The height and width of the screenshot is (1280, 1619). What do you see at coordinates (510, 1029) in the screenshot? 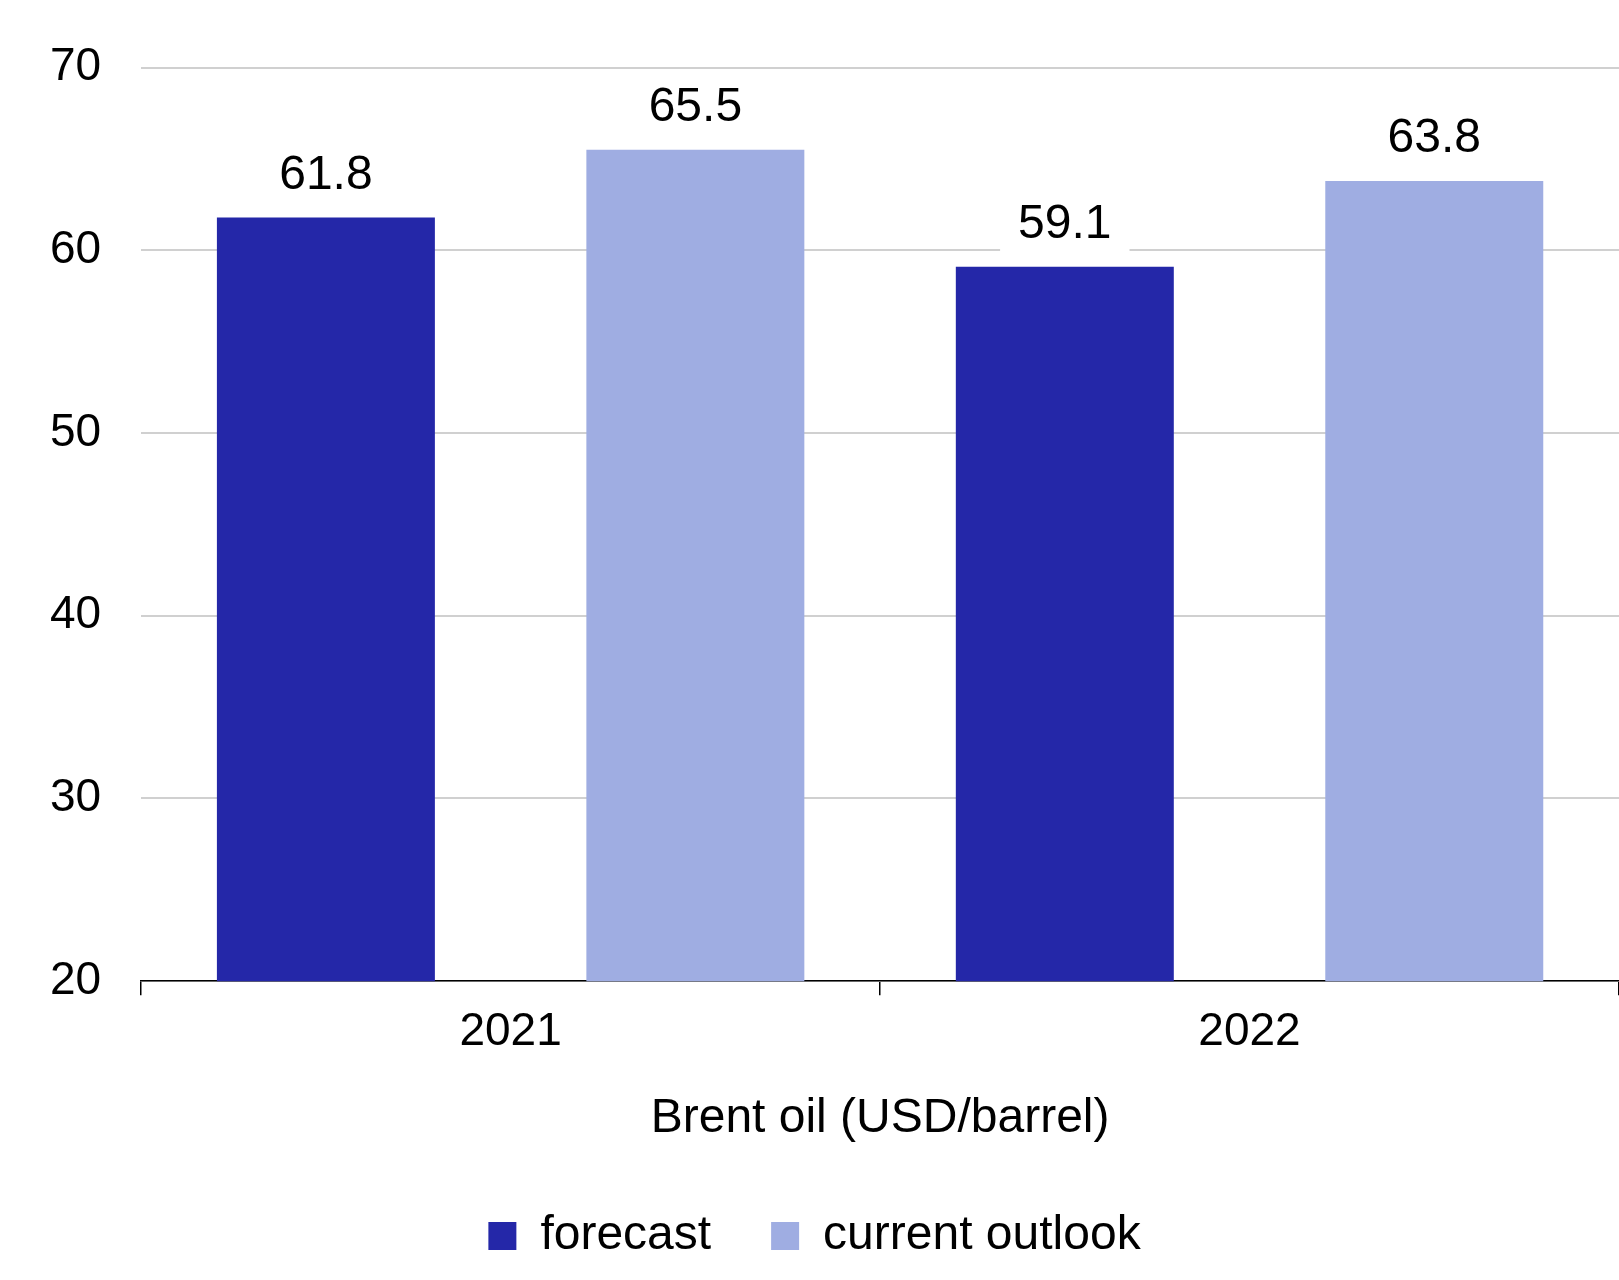
I see `x-tick-label: 2021` at bounding box center [510, 1029].